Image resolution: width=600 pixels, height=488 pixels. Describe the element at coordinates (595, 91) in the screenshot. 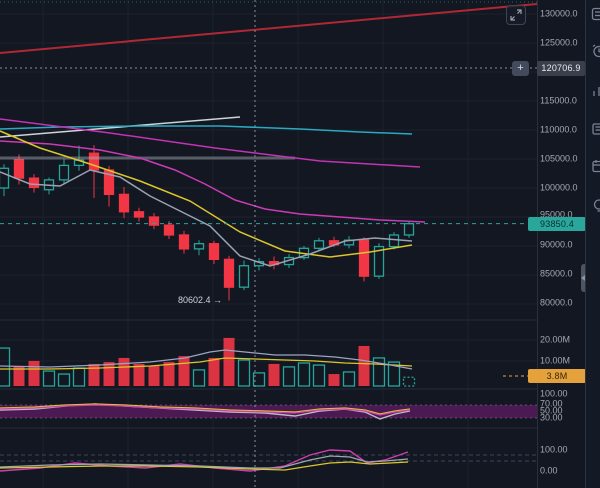

I see `hotlists-icon` at that location.